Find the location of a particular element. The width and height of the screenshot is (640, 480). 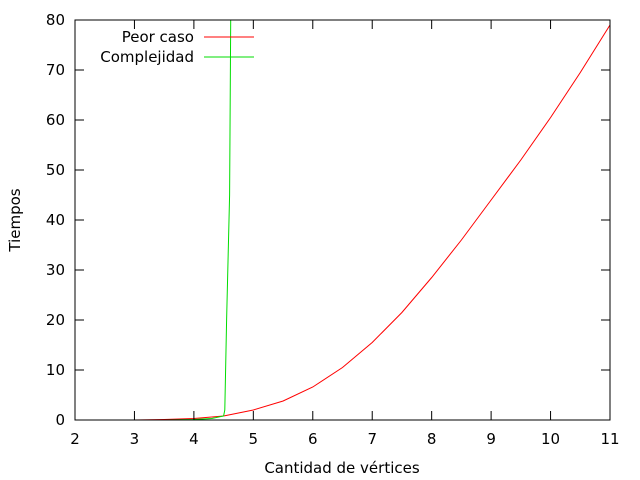

x-tick-label: 6 is located at coordinates (313, 439).